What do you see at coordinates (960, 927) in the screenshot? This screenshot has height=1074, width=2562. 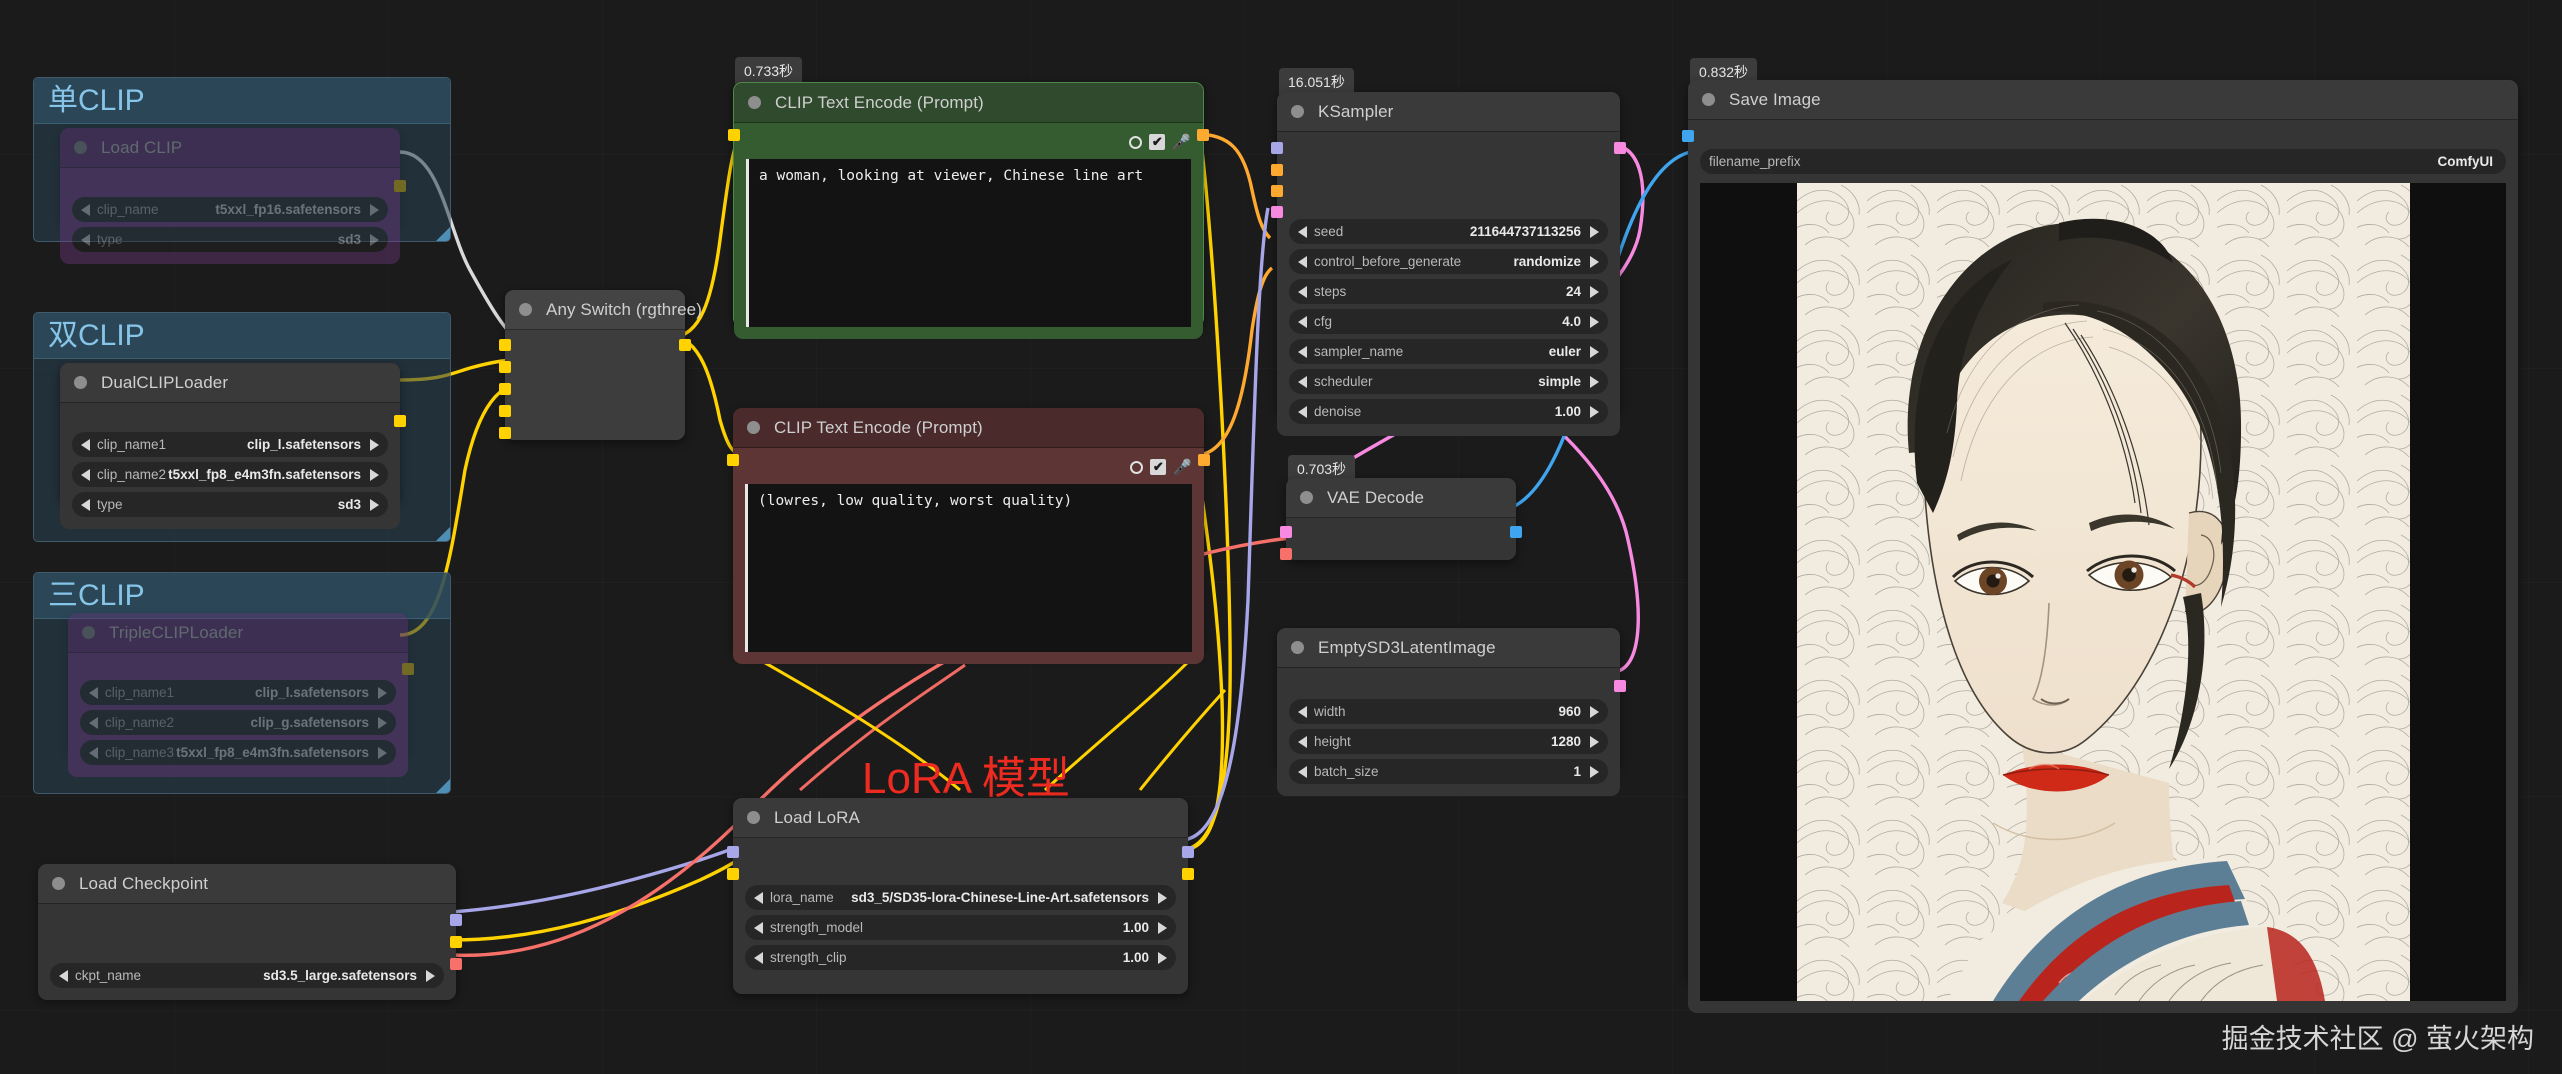 I see `widget-strength-model: strength_model 1.00` at bounding box center [960, 927].